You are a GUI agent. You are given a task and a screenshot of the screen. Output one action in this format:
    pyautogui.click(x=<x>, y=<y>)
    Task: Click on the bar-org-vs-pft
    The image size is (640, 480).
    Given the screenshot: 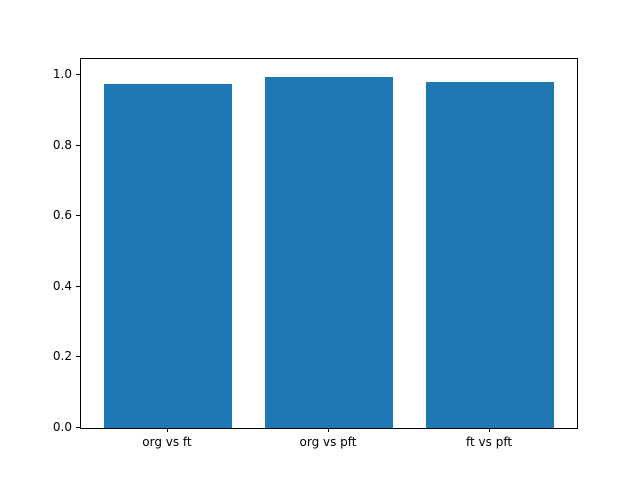 What is the action you would take?
    pyautogui.click(x=329, y=252)
    